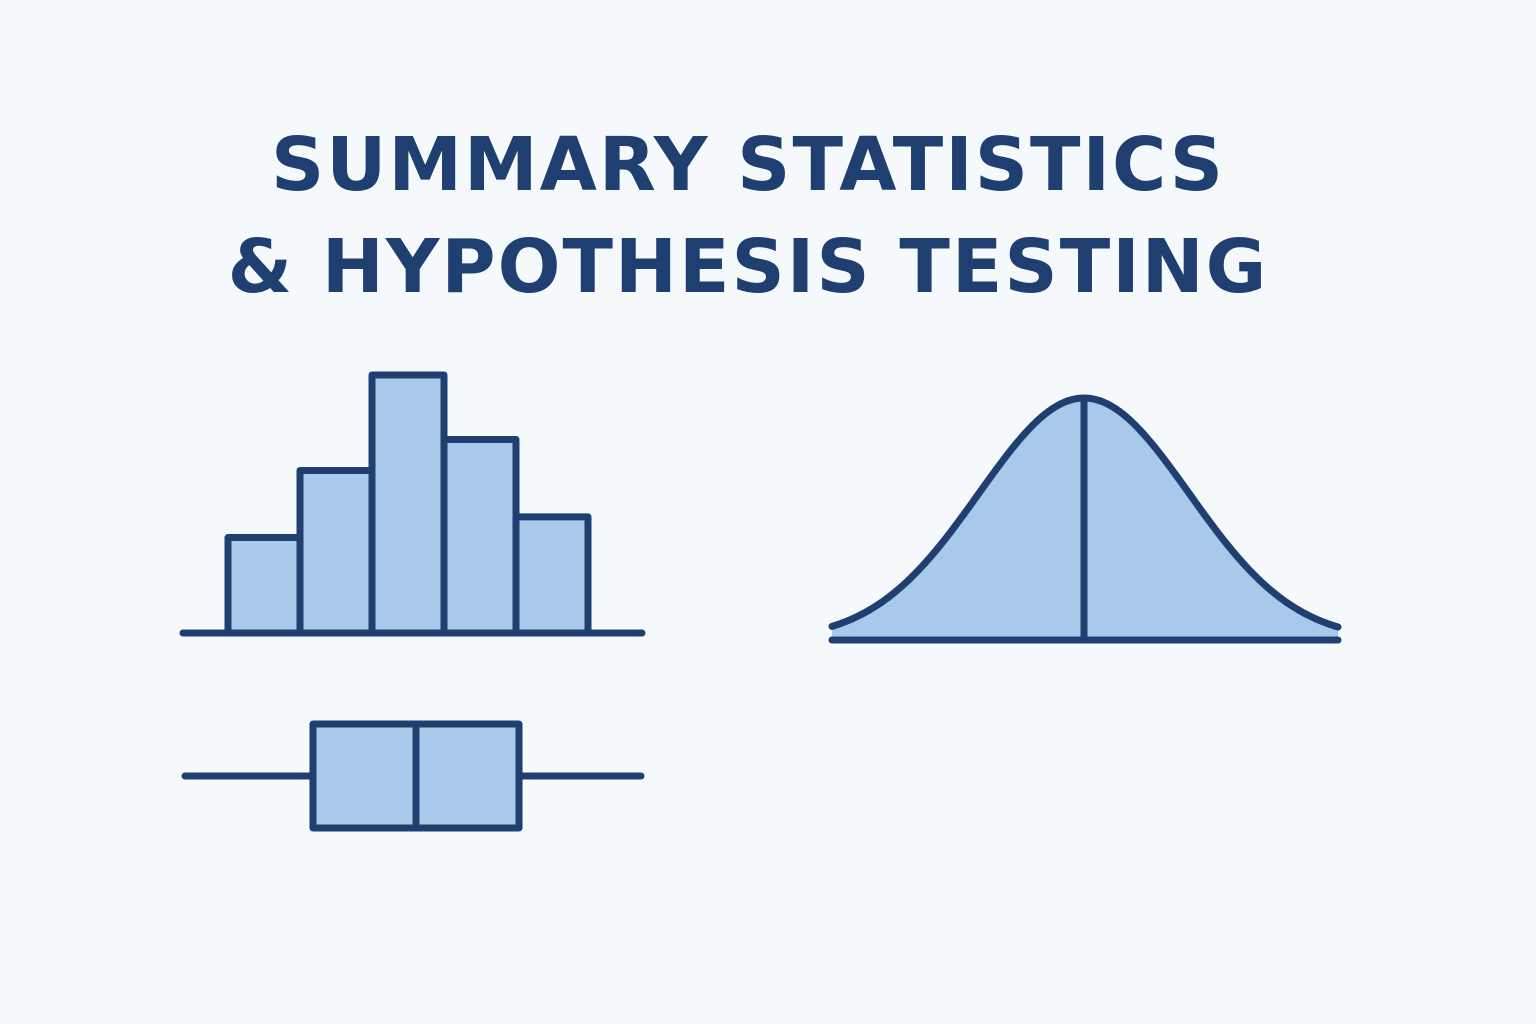 The image size is (1536, 1024). What do you see at coordinates (1085, 519) in the screenshot?
I see `normal-curve` at bounding box center [1085, 519].